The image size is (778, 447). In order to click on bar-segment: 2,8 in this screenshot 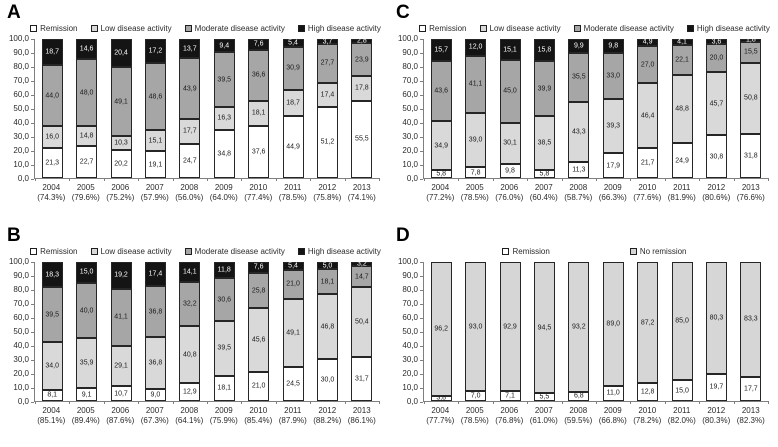, I will do `click(362, 40)`.